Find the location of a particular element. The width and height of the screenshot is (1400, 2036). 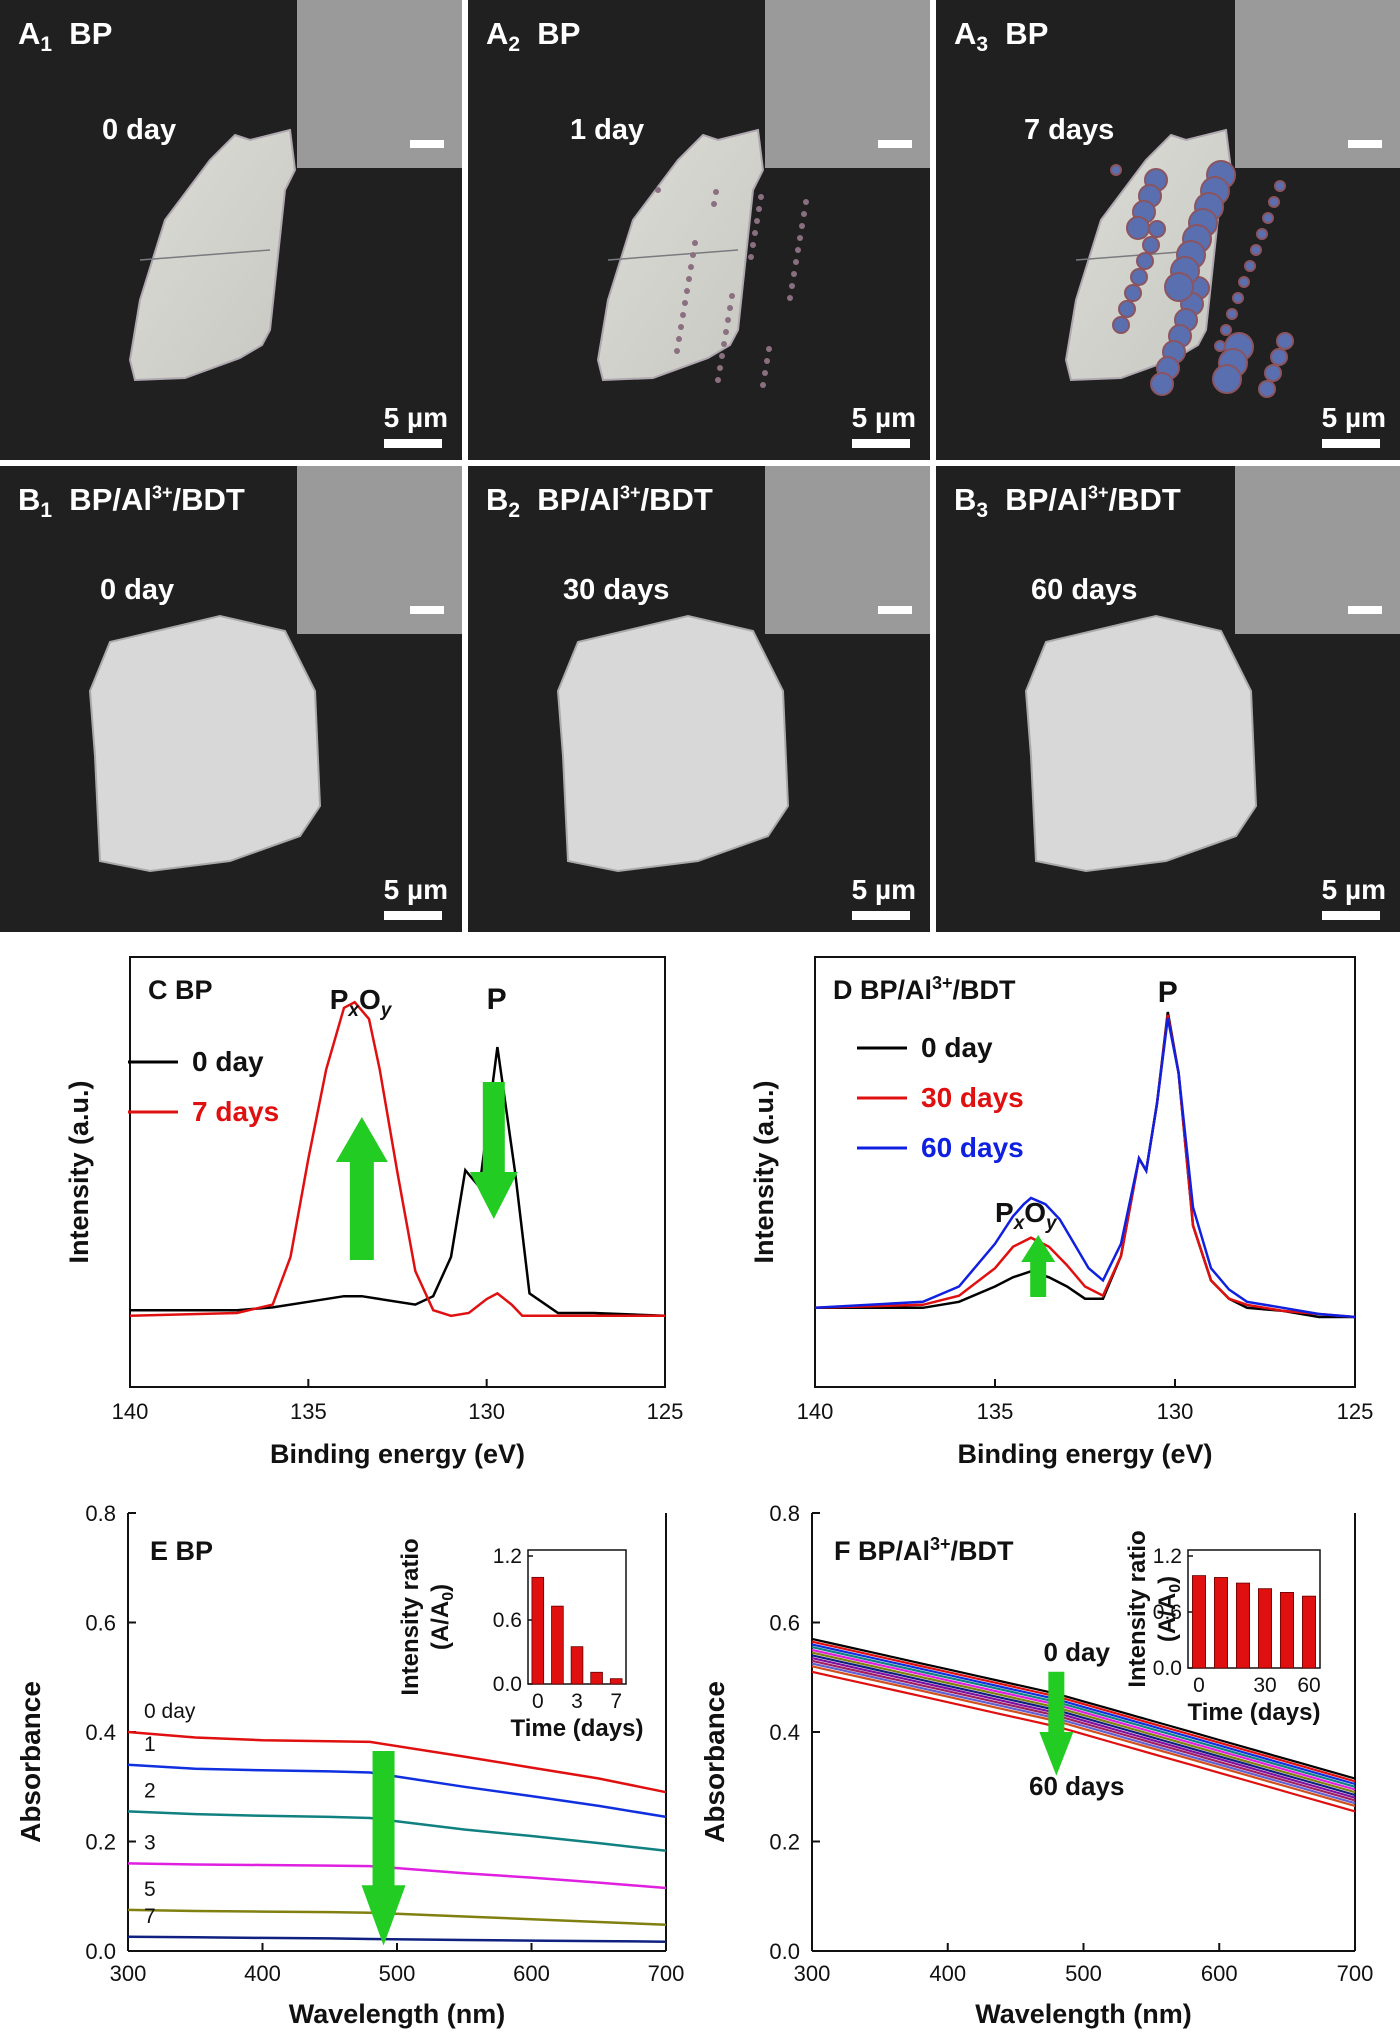

y-tick-label: 0.4 is located at coordinates (100, 1732).